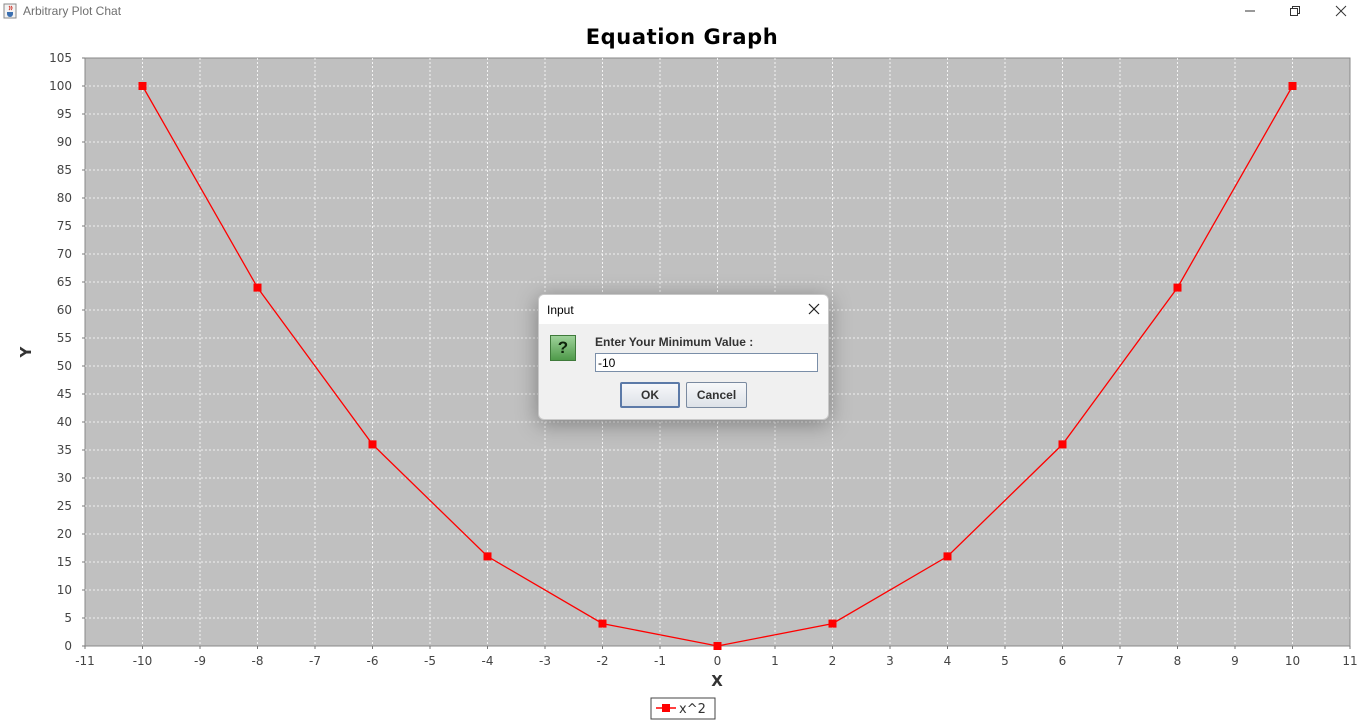 This screenshot has height=721, width=1366. What do you see at coordinates (10, 11) in the screenshot?
I see `java-cup-icon` at bounding box center [10, 11].